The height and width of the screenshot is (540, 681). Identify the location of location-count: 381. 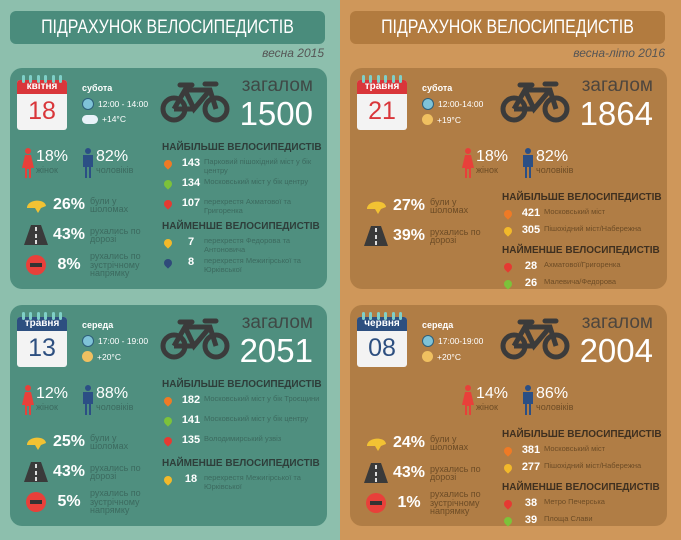
(531, 450).